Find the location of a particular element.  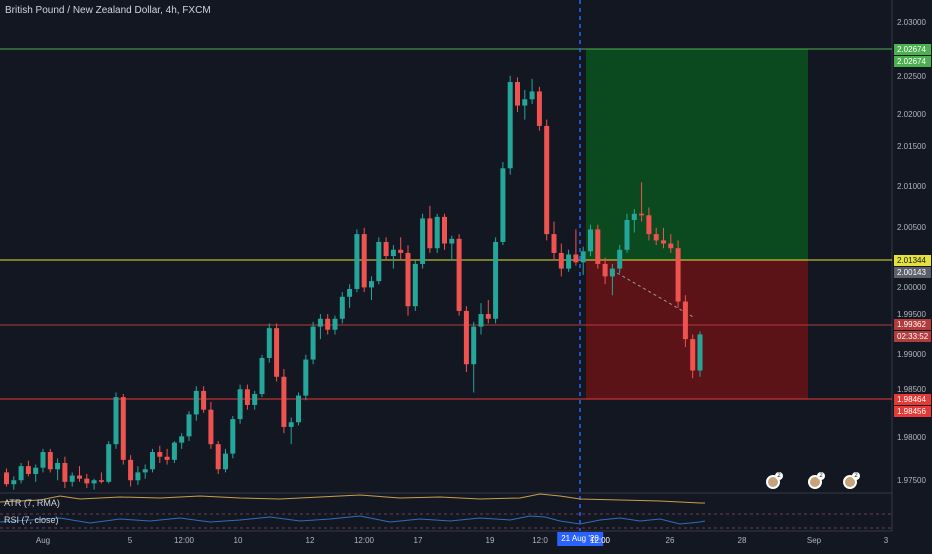

crosshair-date-tag: 21 Aug '20 is located at coordinates (580, 539).